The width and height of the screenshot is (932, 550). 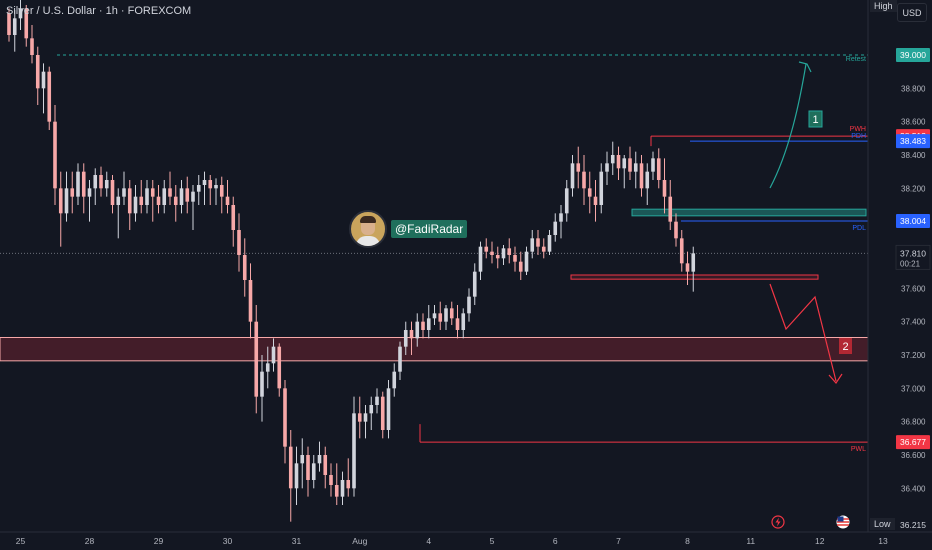 What do you see at coordinates (749, 212) in the screenshot?
I see `resistance-zone` at bounding box center [749, 212].